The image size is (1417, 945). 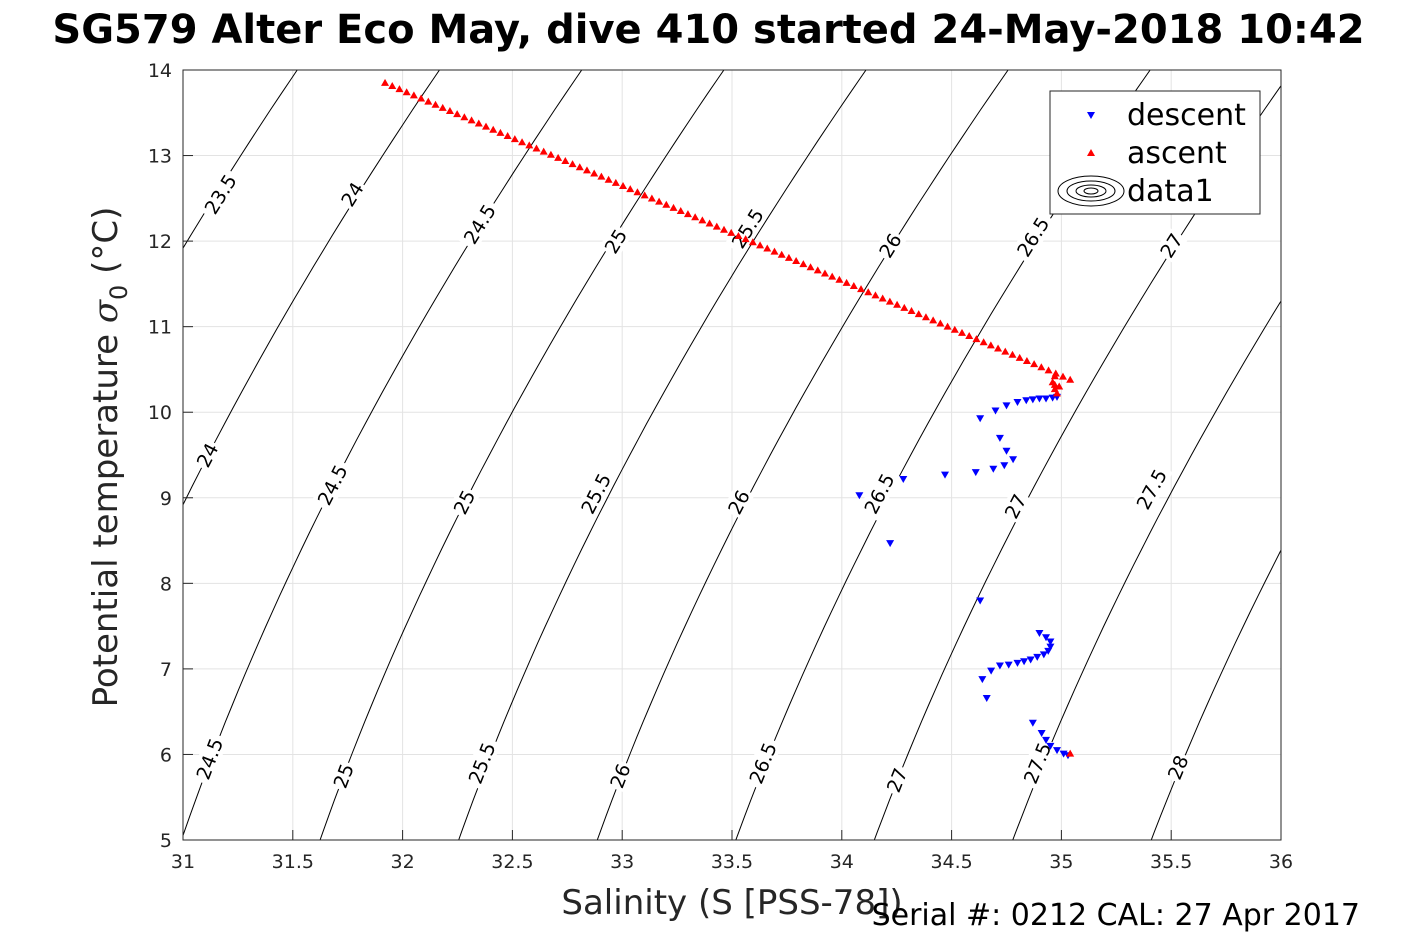 I want to click on descent-series, so click(x=963, y=576).